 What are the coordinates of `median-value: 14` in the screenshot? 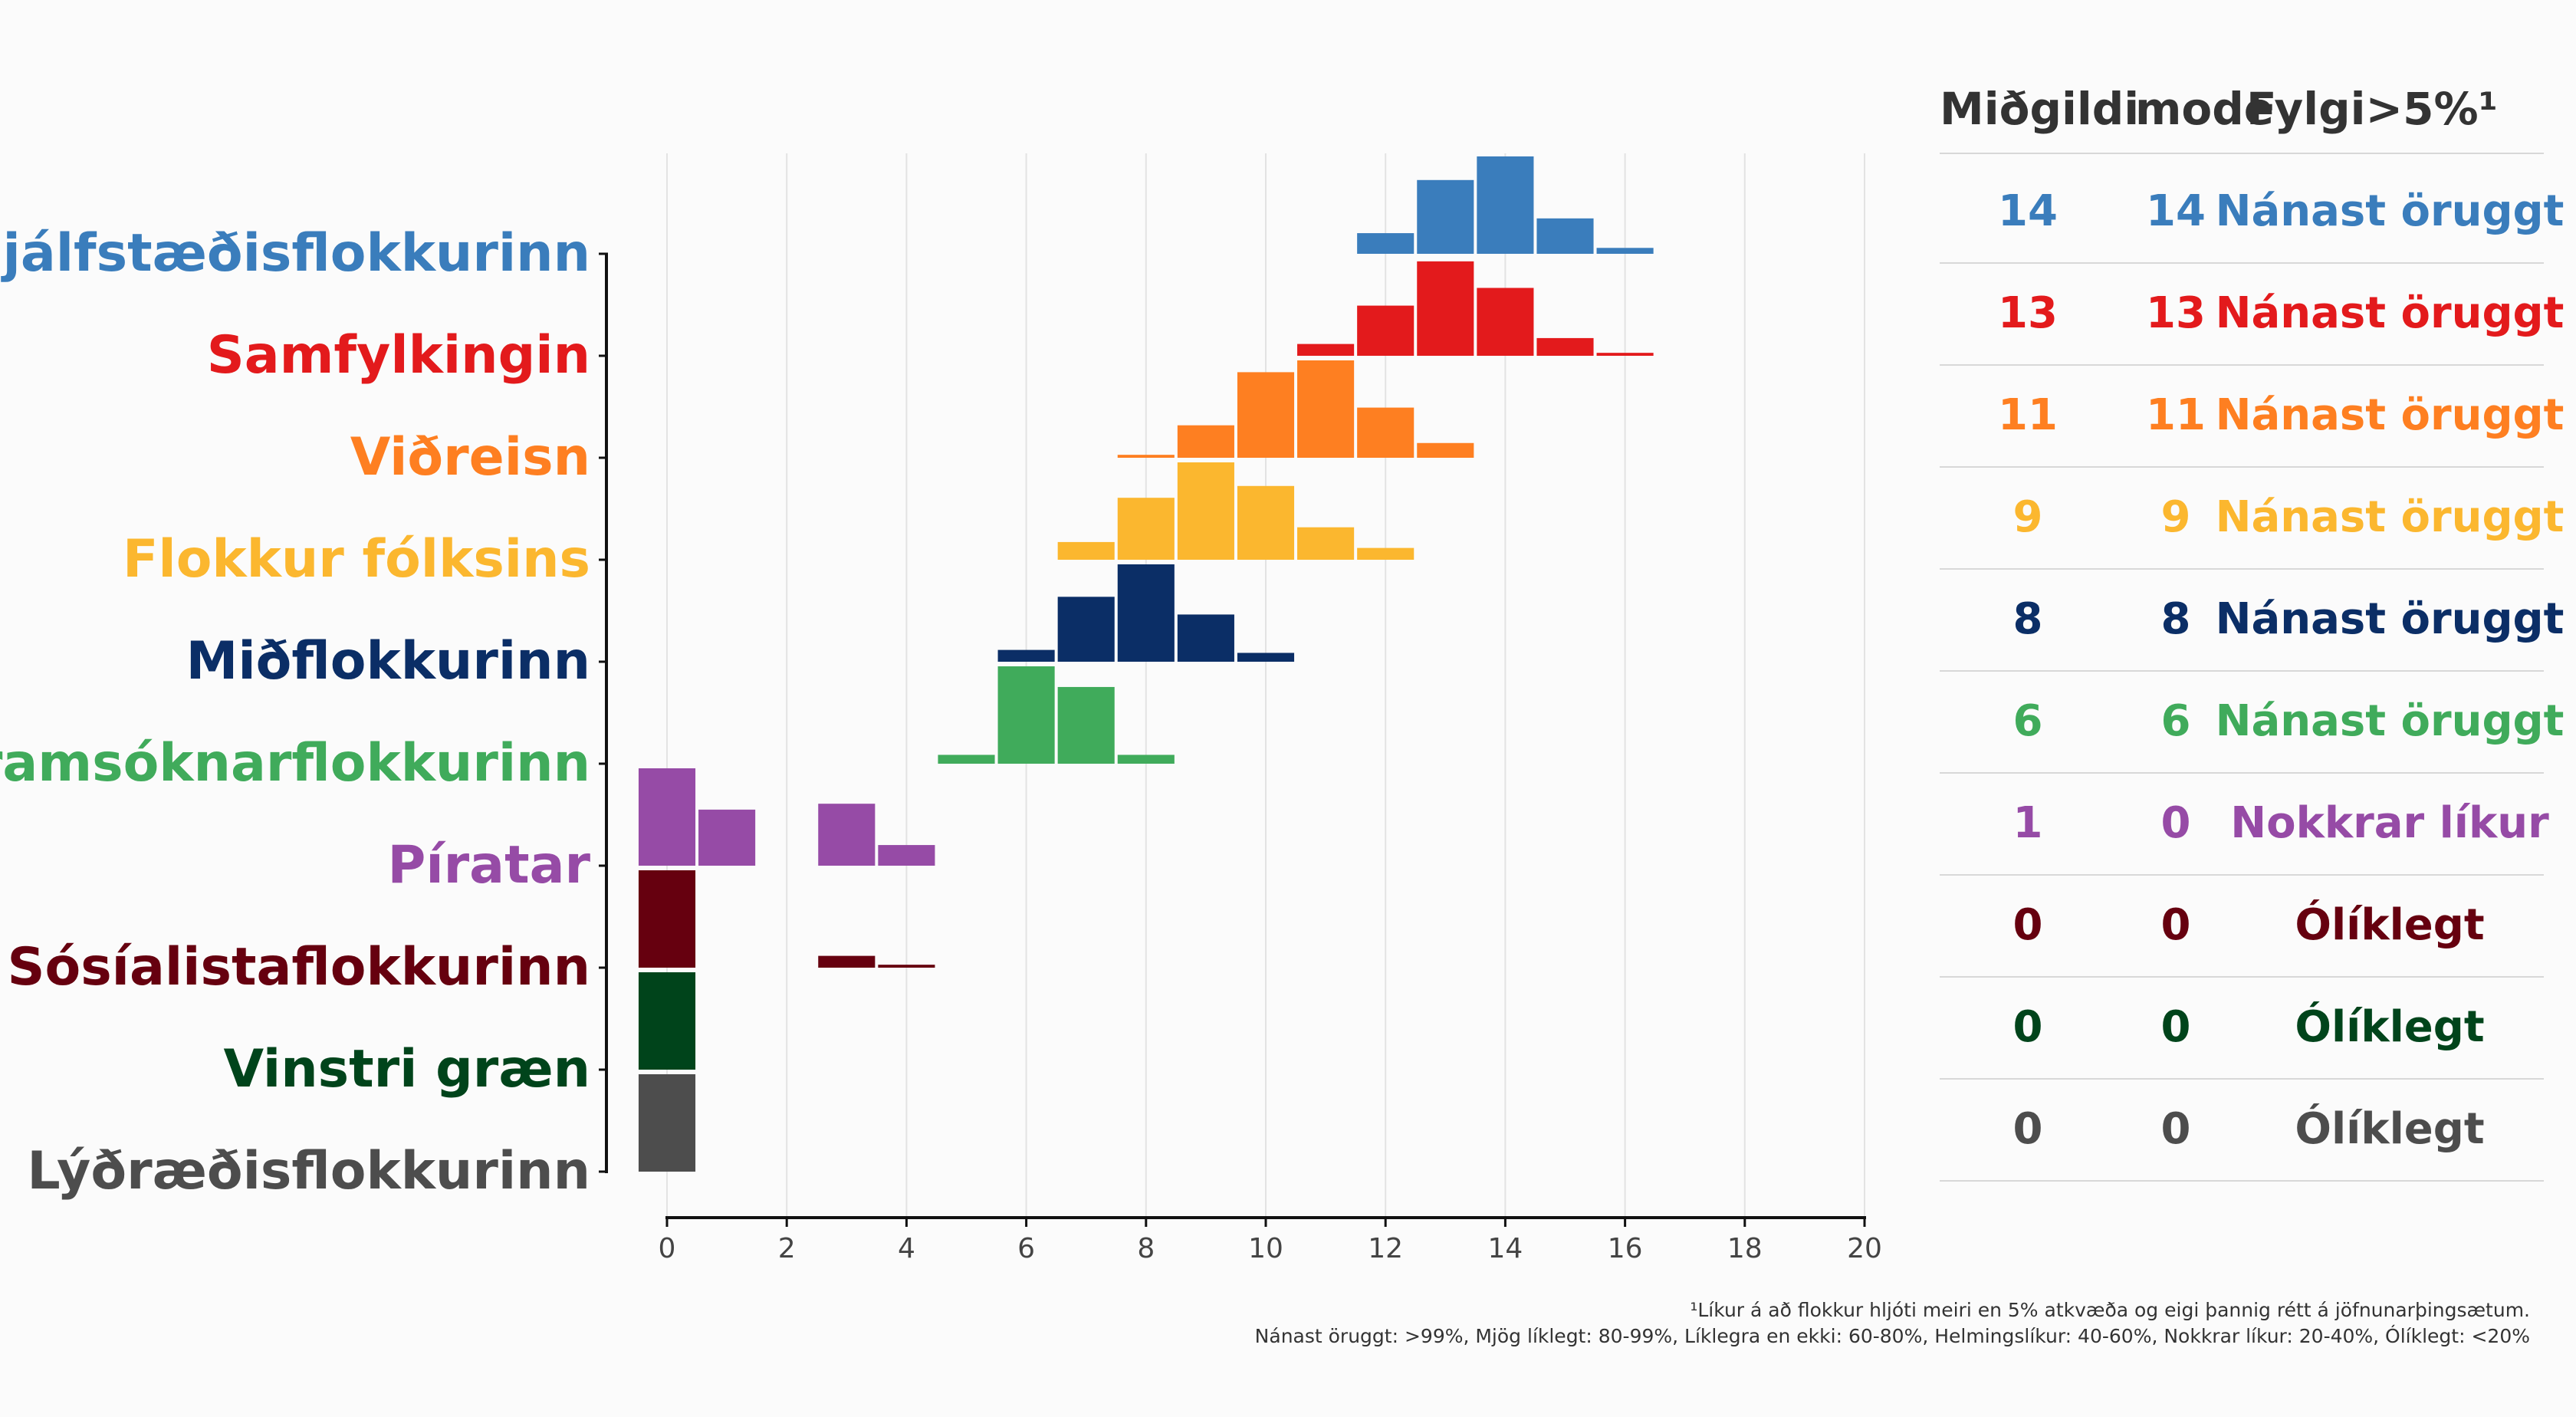 It's located at (2028, 211).